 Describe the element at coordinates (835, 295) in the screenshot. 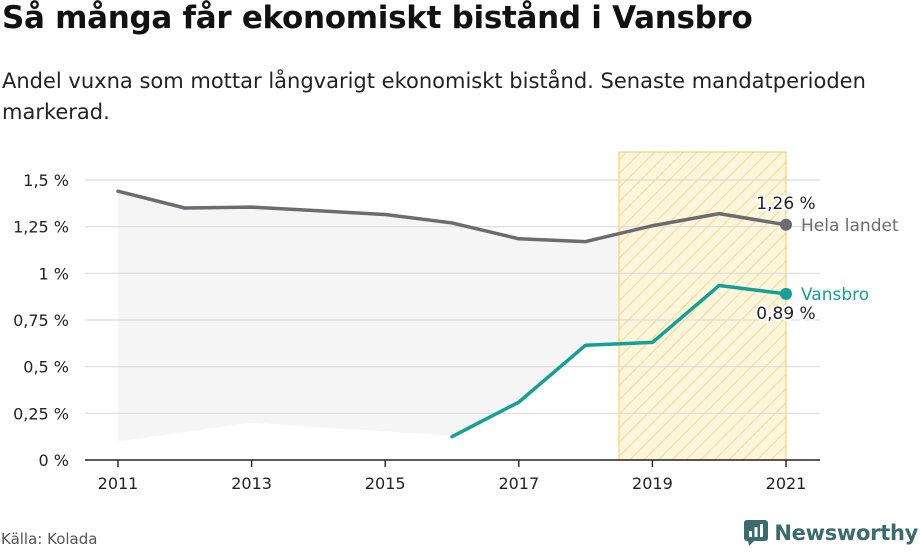

I see `series-name-label: Vansbro` at that location.